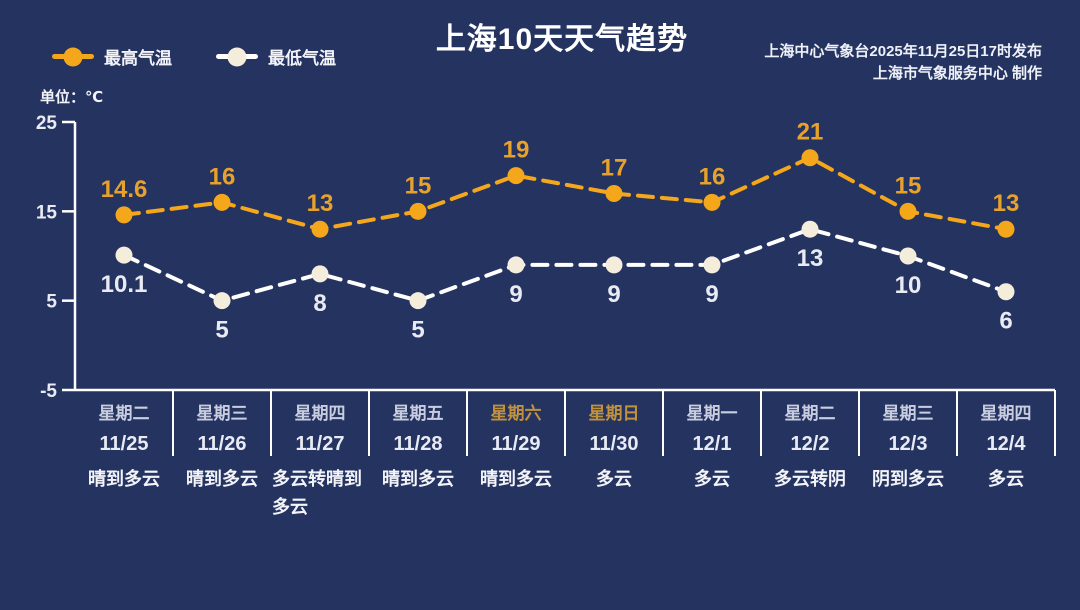  Describe the element at coordinates (418, 444) in the screenshot. I see `date-label: 11/28` at that location.